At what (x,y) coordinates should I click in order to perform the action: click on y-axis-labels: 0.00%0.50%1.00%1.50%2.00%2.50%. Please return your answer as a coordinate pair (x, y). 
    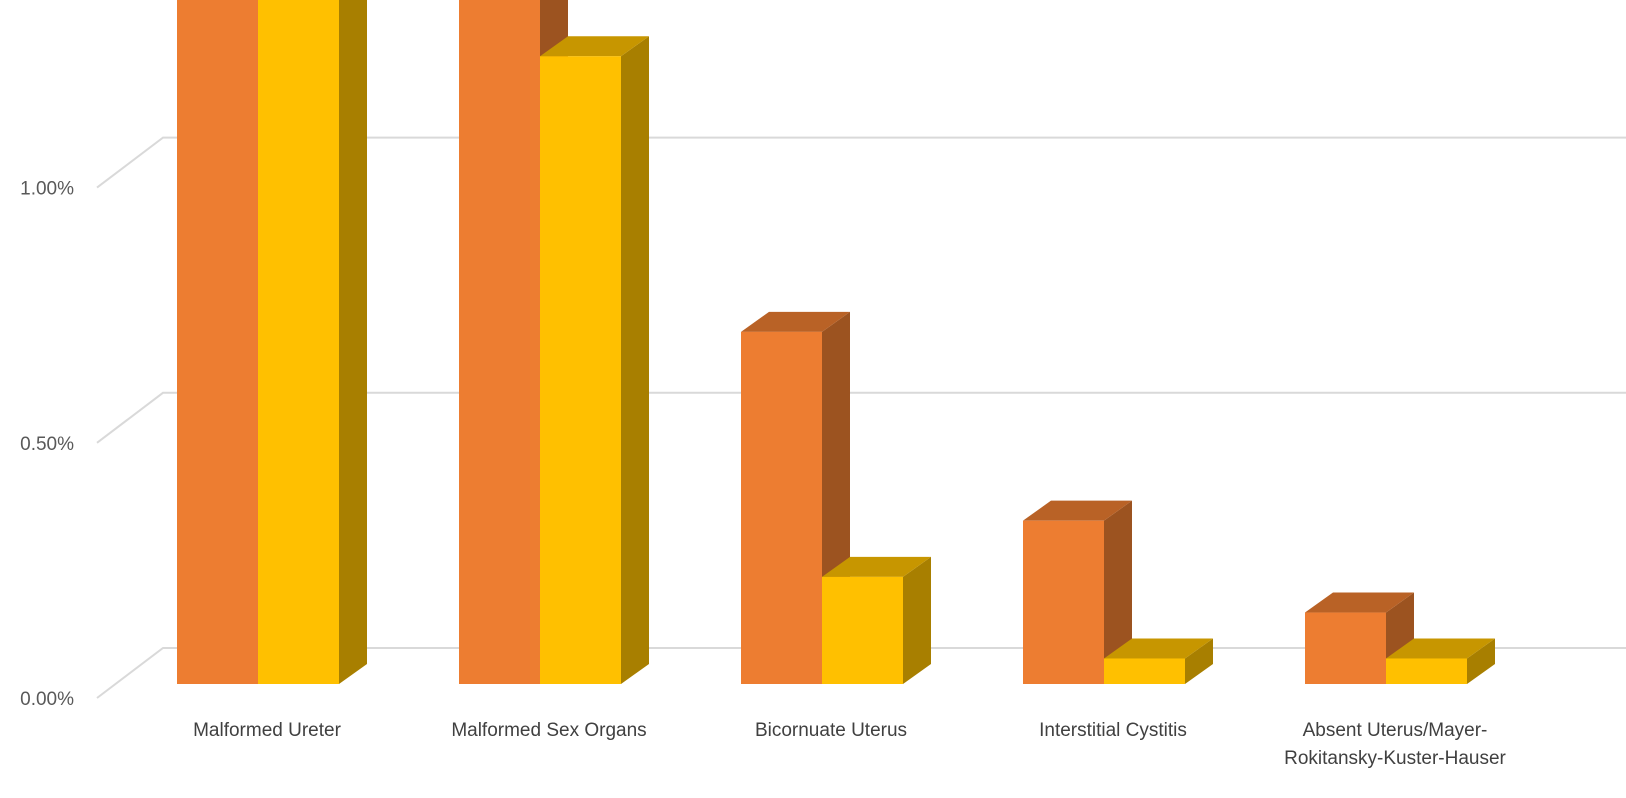
    Looking at the image, I should click on (47, 444).